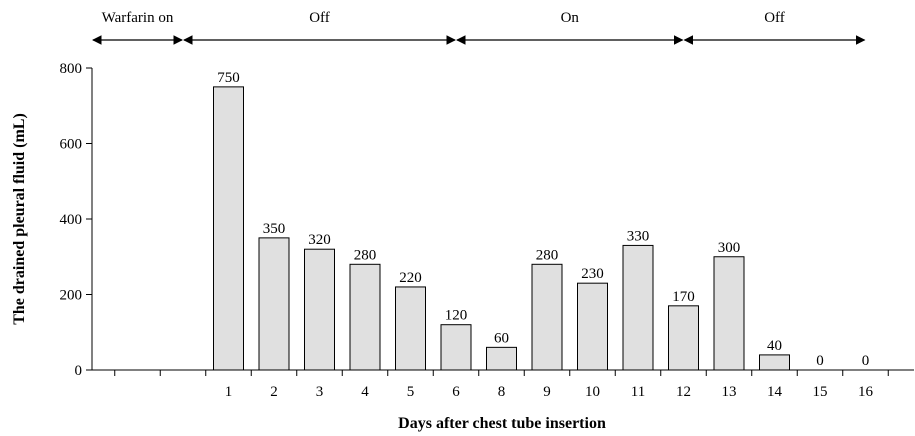 The width and height of the screenshot is (915, 436). What do you see at coordinates (229, 392) in the screenshot?
I see `x-tick-label: 1` at bounding box center [229, 392].